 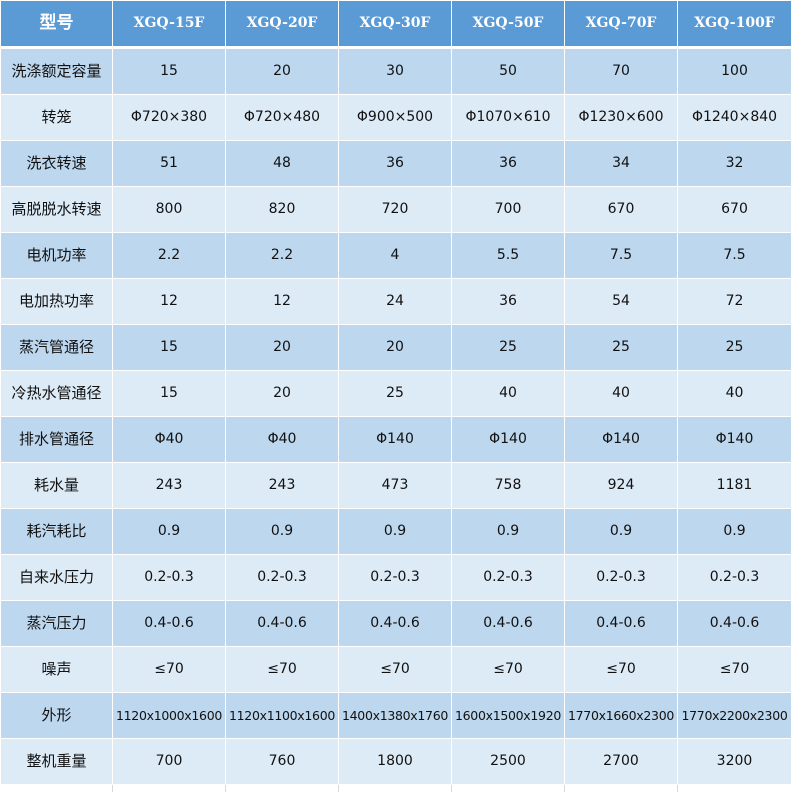 I want to click on table-row: 蒸汽管通径 15 20 20 25 25 25, so click(x=396, y=347).